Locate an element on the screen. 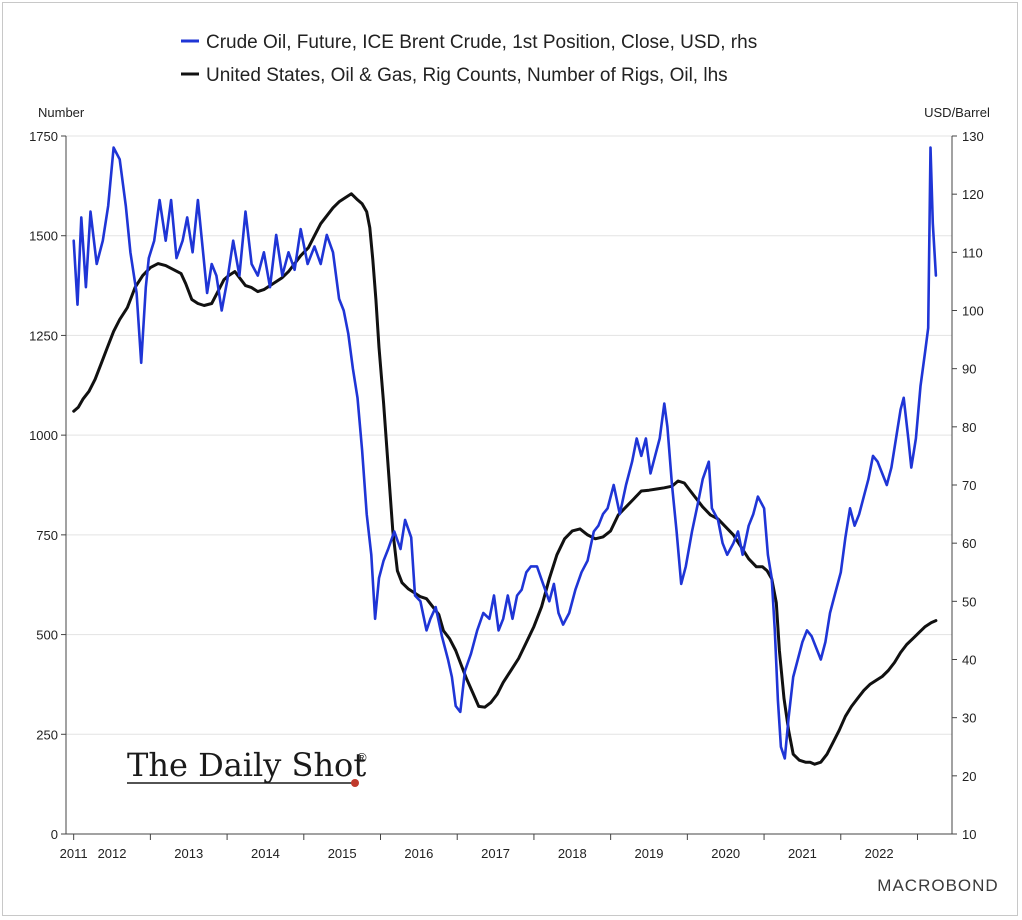 The image size is (1022, 920). right-tick-label: 90 is located at coordinates (969, 369).